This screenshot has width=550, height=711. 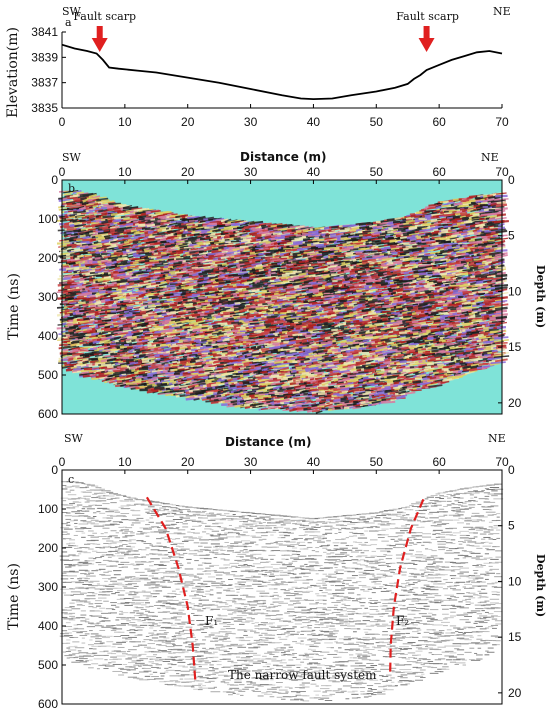 I want to click on panel-b-x-axis-title: Distance (m), so click(x=283, y=157).